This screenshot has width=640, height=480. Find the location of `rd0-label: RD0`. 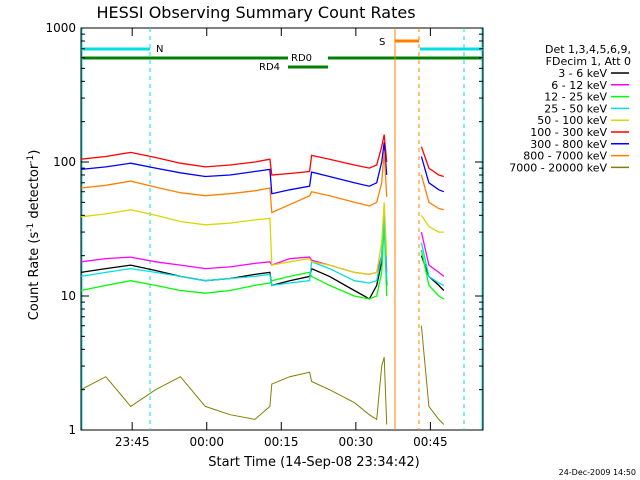

rd0-label: RD0 is located at coordinates (301, 58).